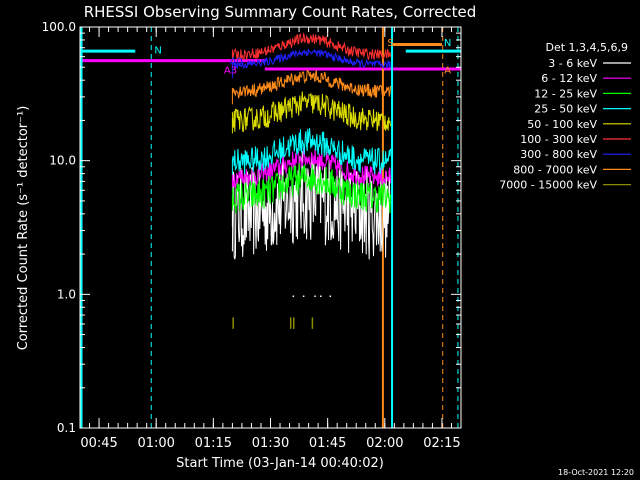  Describe the element at coordinates (59, 27) in the screenshot. I see `y-tick-label-3: 100.0` at that location.